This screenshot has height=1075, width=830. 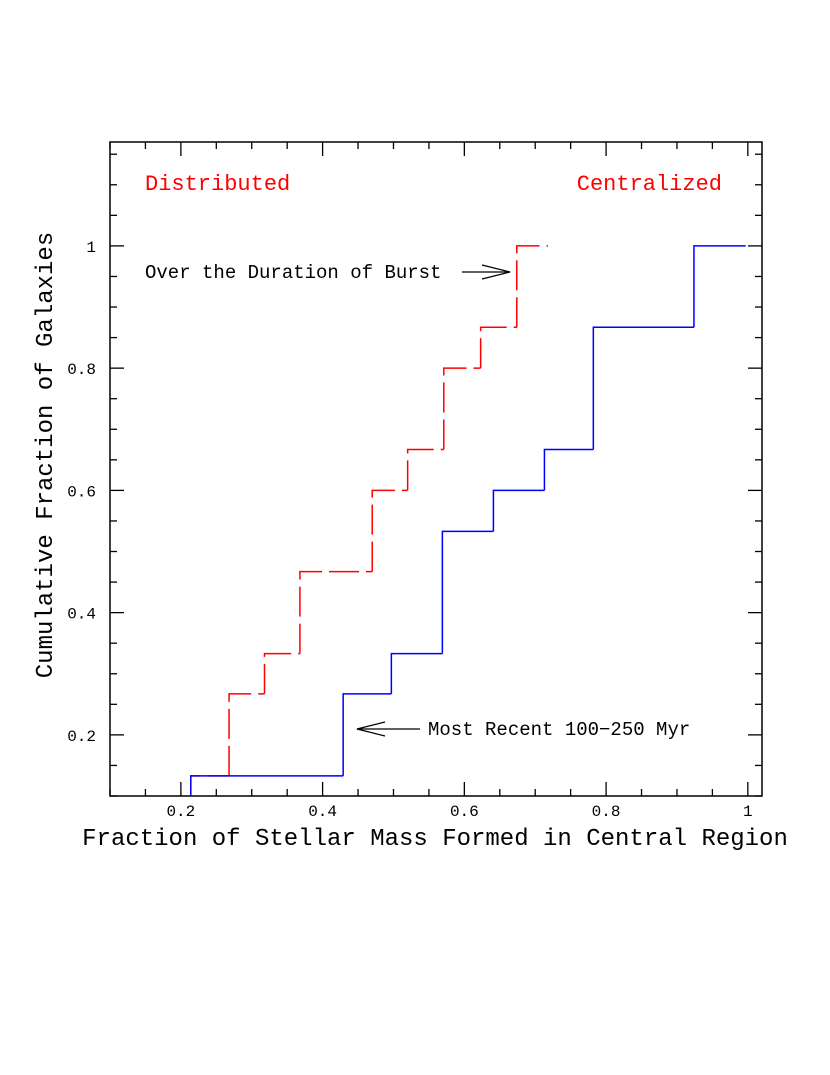 What do you see at coordinates (464, 812) in the screenshot?
I see `x-tick-label: 0.6` at bounding box center [464, 812].